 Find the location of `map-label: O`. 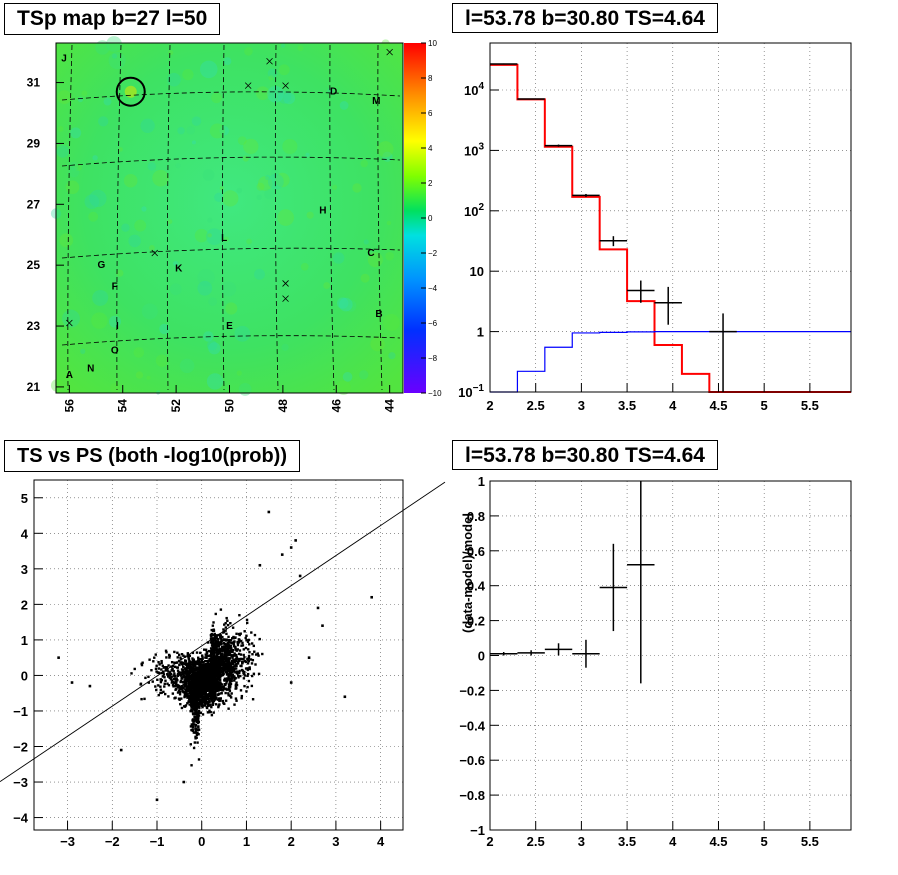

map-label: O is located at coordinates (115, 350).